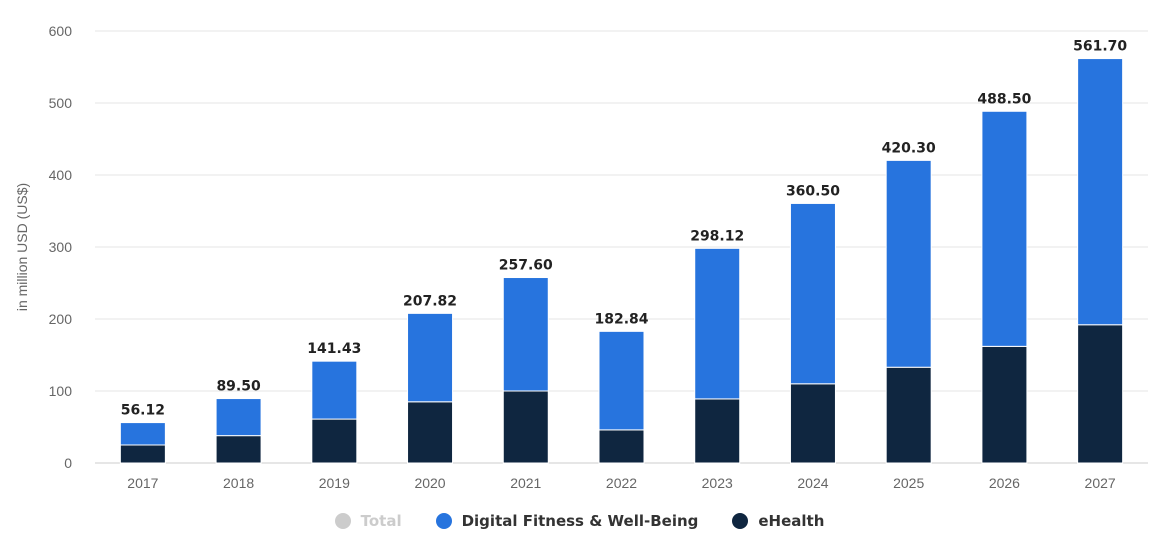 The width and height of the screenshot is (1159, 543). I want to click on data-label-total: 360.50, so click(813, 191).